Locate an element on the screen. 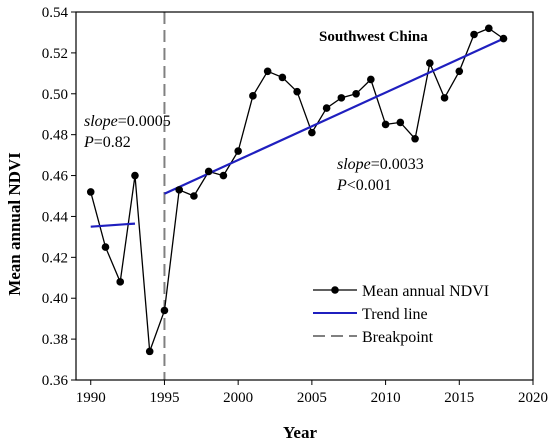 The image size is (550, 447). x-tick-label: 2010 is located at coordinates (386, 398).